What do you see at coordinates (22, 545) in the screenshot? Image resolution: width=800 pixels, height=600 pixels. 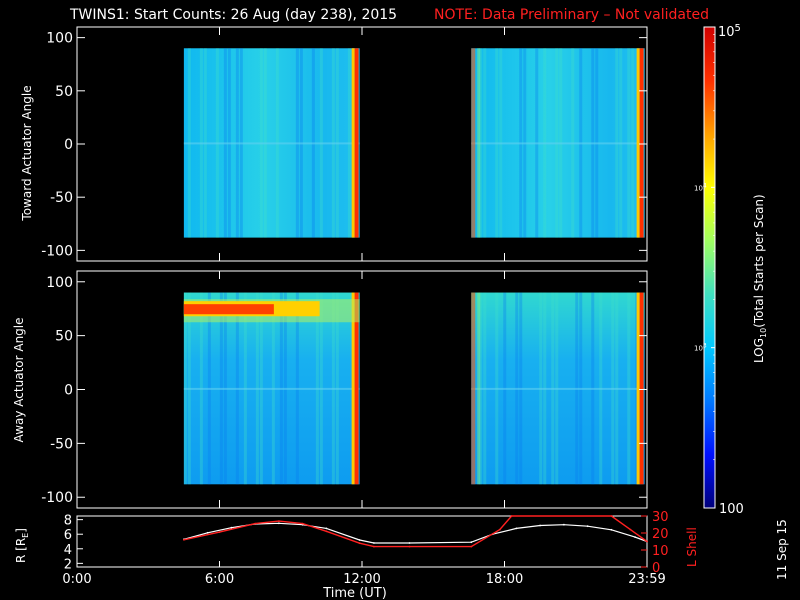 I see `left-axis-label: R [RE]` at bounding box center [22, 545].